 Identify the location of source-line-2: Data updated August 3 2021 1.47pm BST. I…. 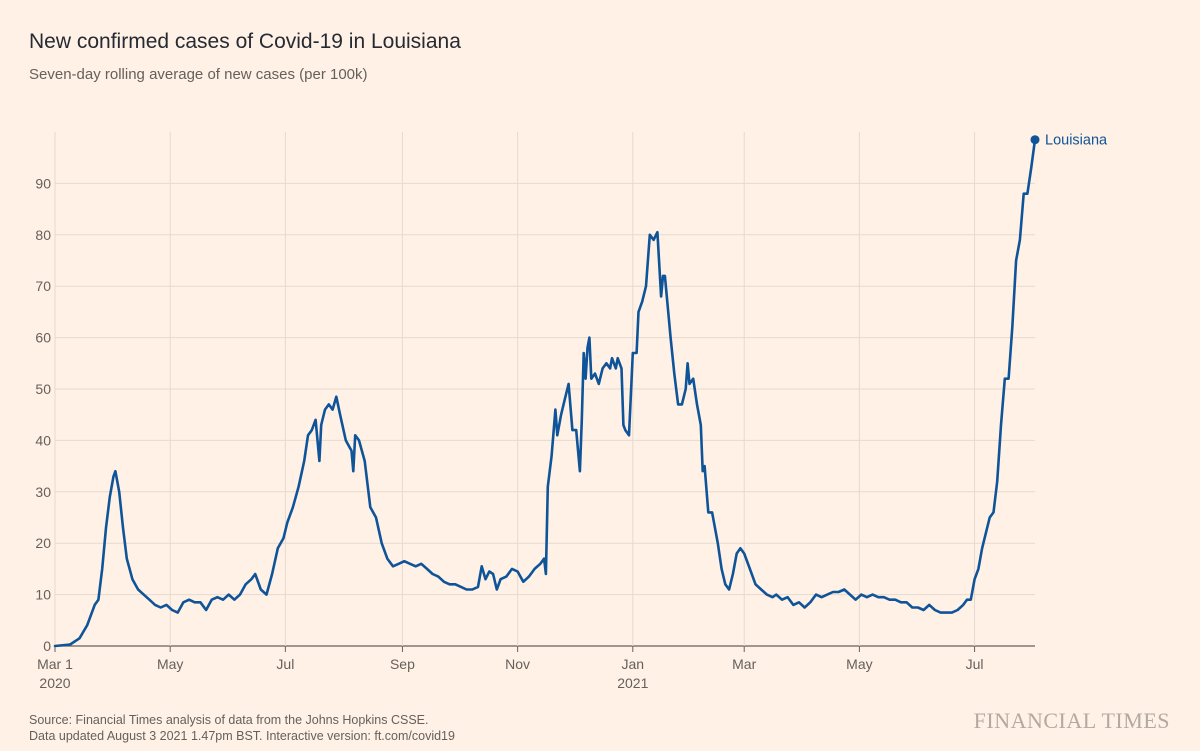
(242, 736).